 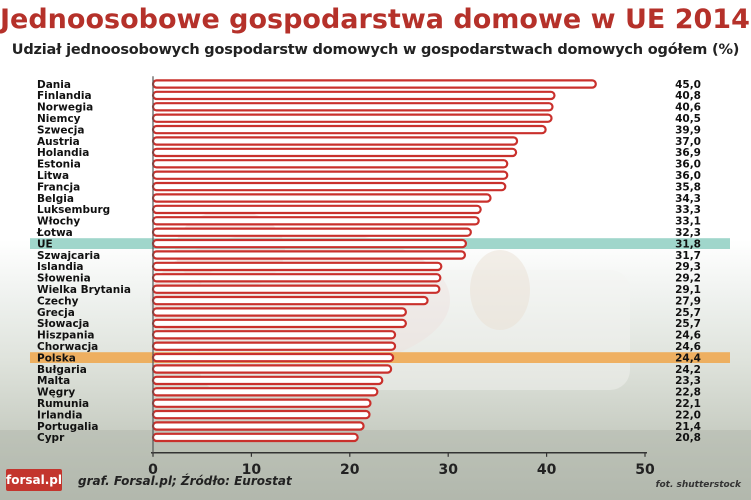 I want to click on x-axis-ticks: 0 10 20 30 40 50, so click(x=401, y=465).